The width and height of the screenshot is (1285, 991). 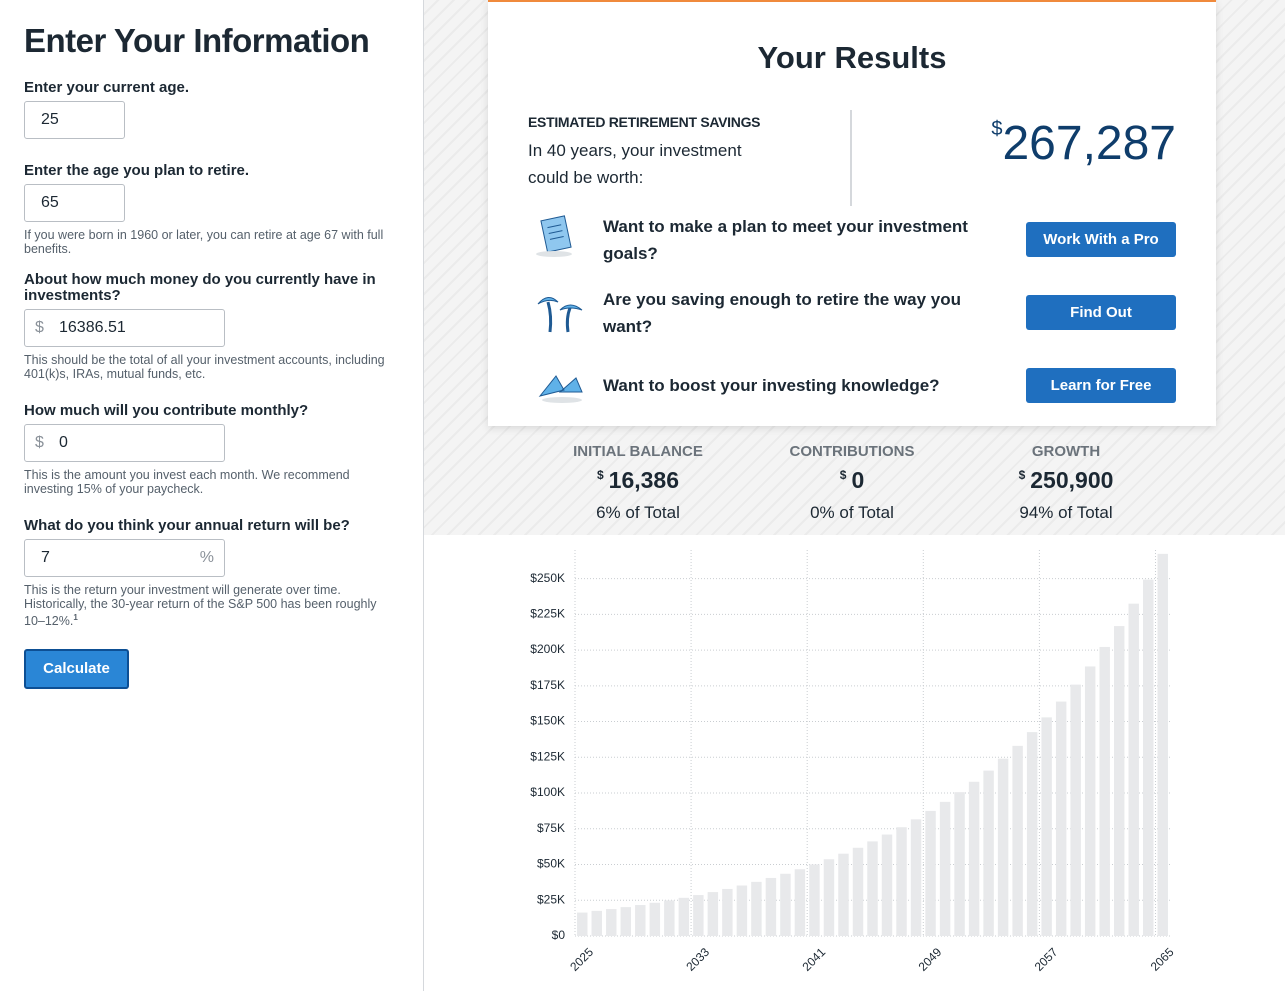 I want to click on x-tick-label: 2057, so click(x=1046, y=959).